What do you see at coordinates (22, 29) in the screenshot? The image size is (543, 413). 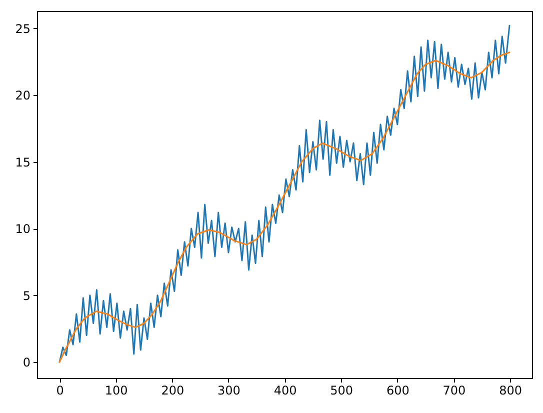 I see `y-tick-label: 25` at bounding box center [22, 29].